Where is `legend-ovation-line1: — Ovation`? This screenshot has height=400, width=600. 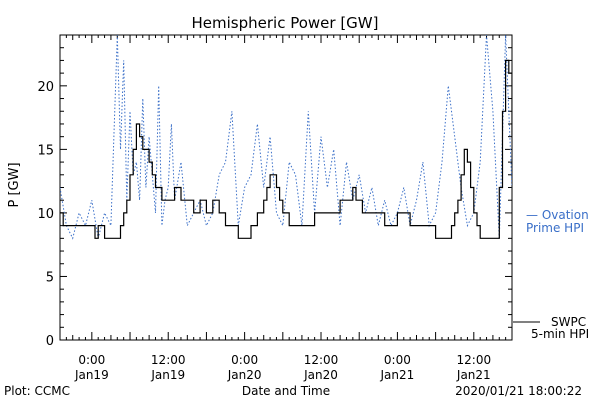 legend-ovation-line1: — Ovation is located at coordinates (557, 215).